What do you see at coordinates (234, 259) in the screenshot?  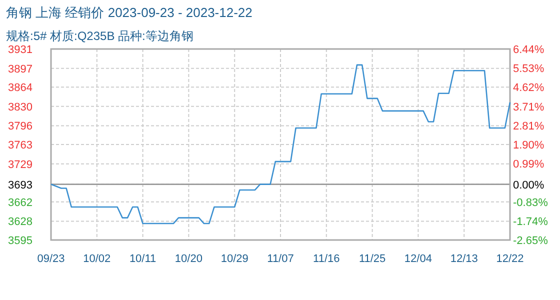 I see `x-tick-label: 10/29` at bounding box center [234, 259].